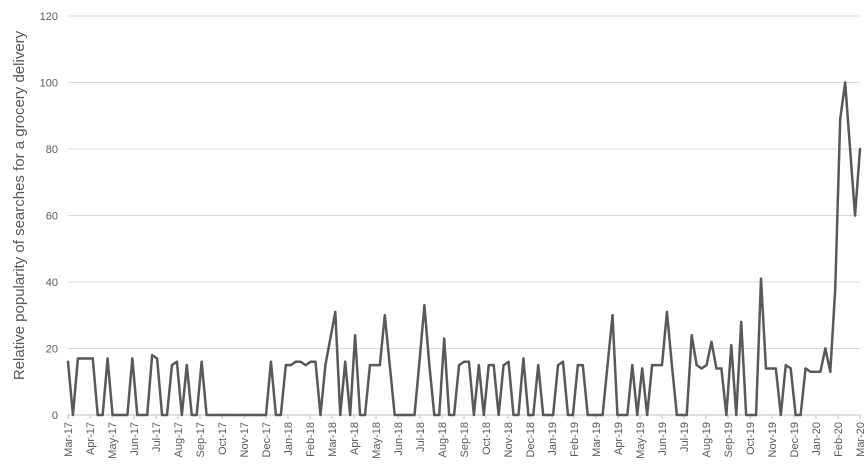  Describe the element at coordinates (49, 17) in the screenshot. I see `y-tick-label: 120` at that location.